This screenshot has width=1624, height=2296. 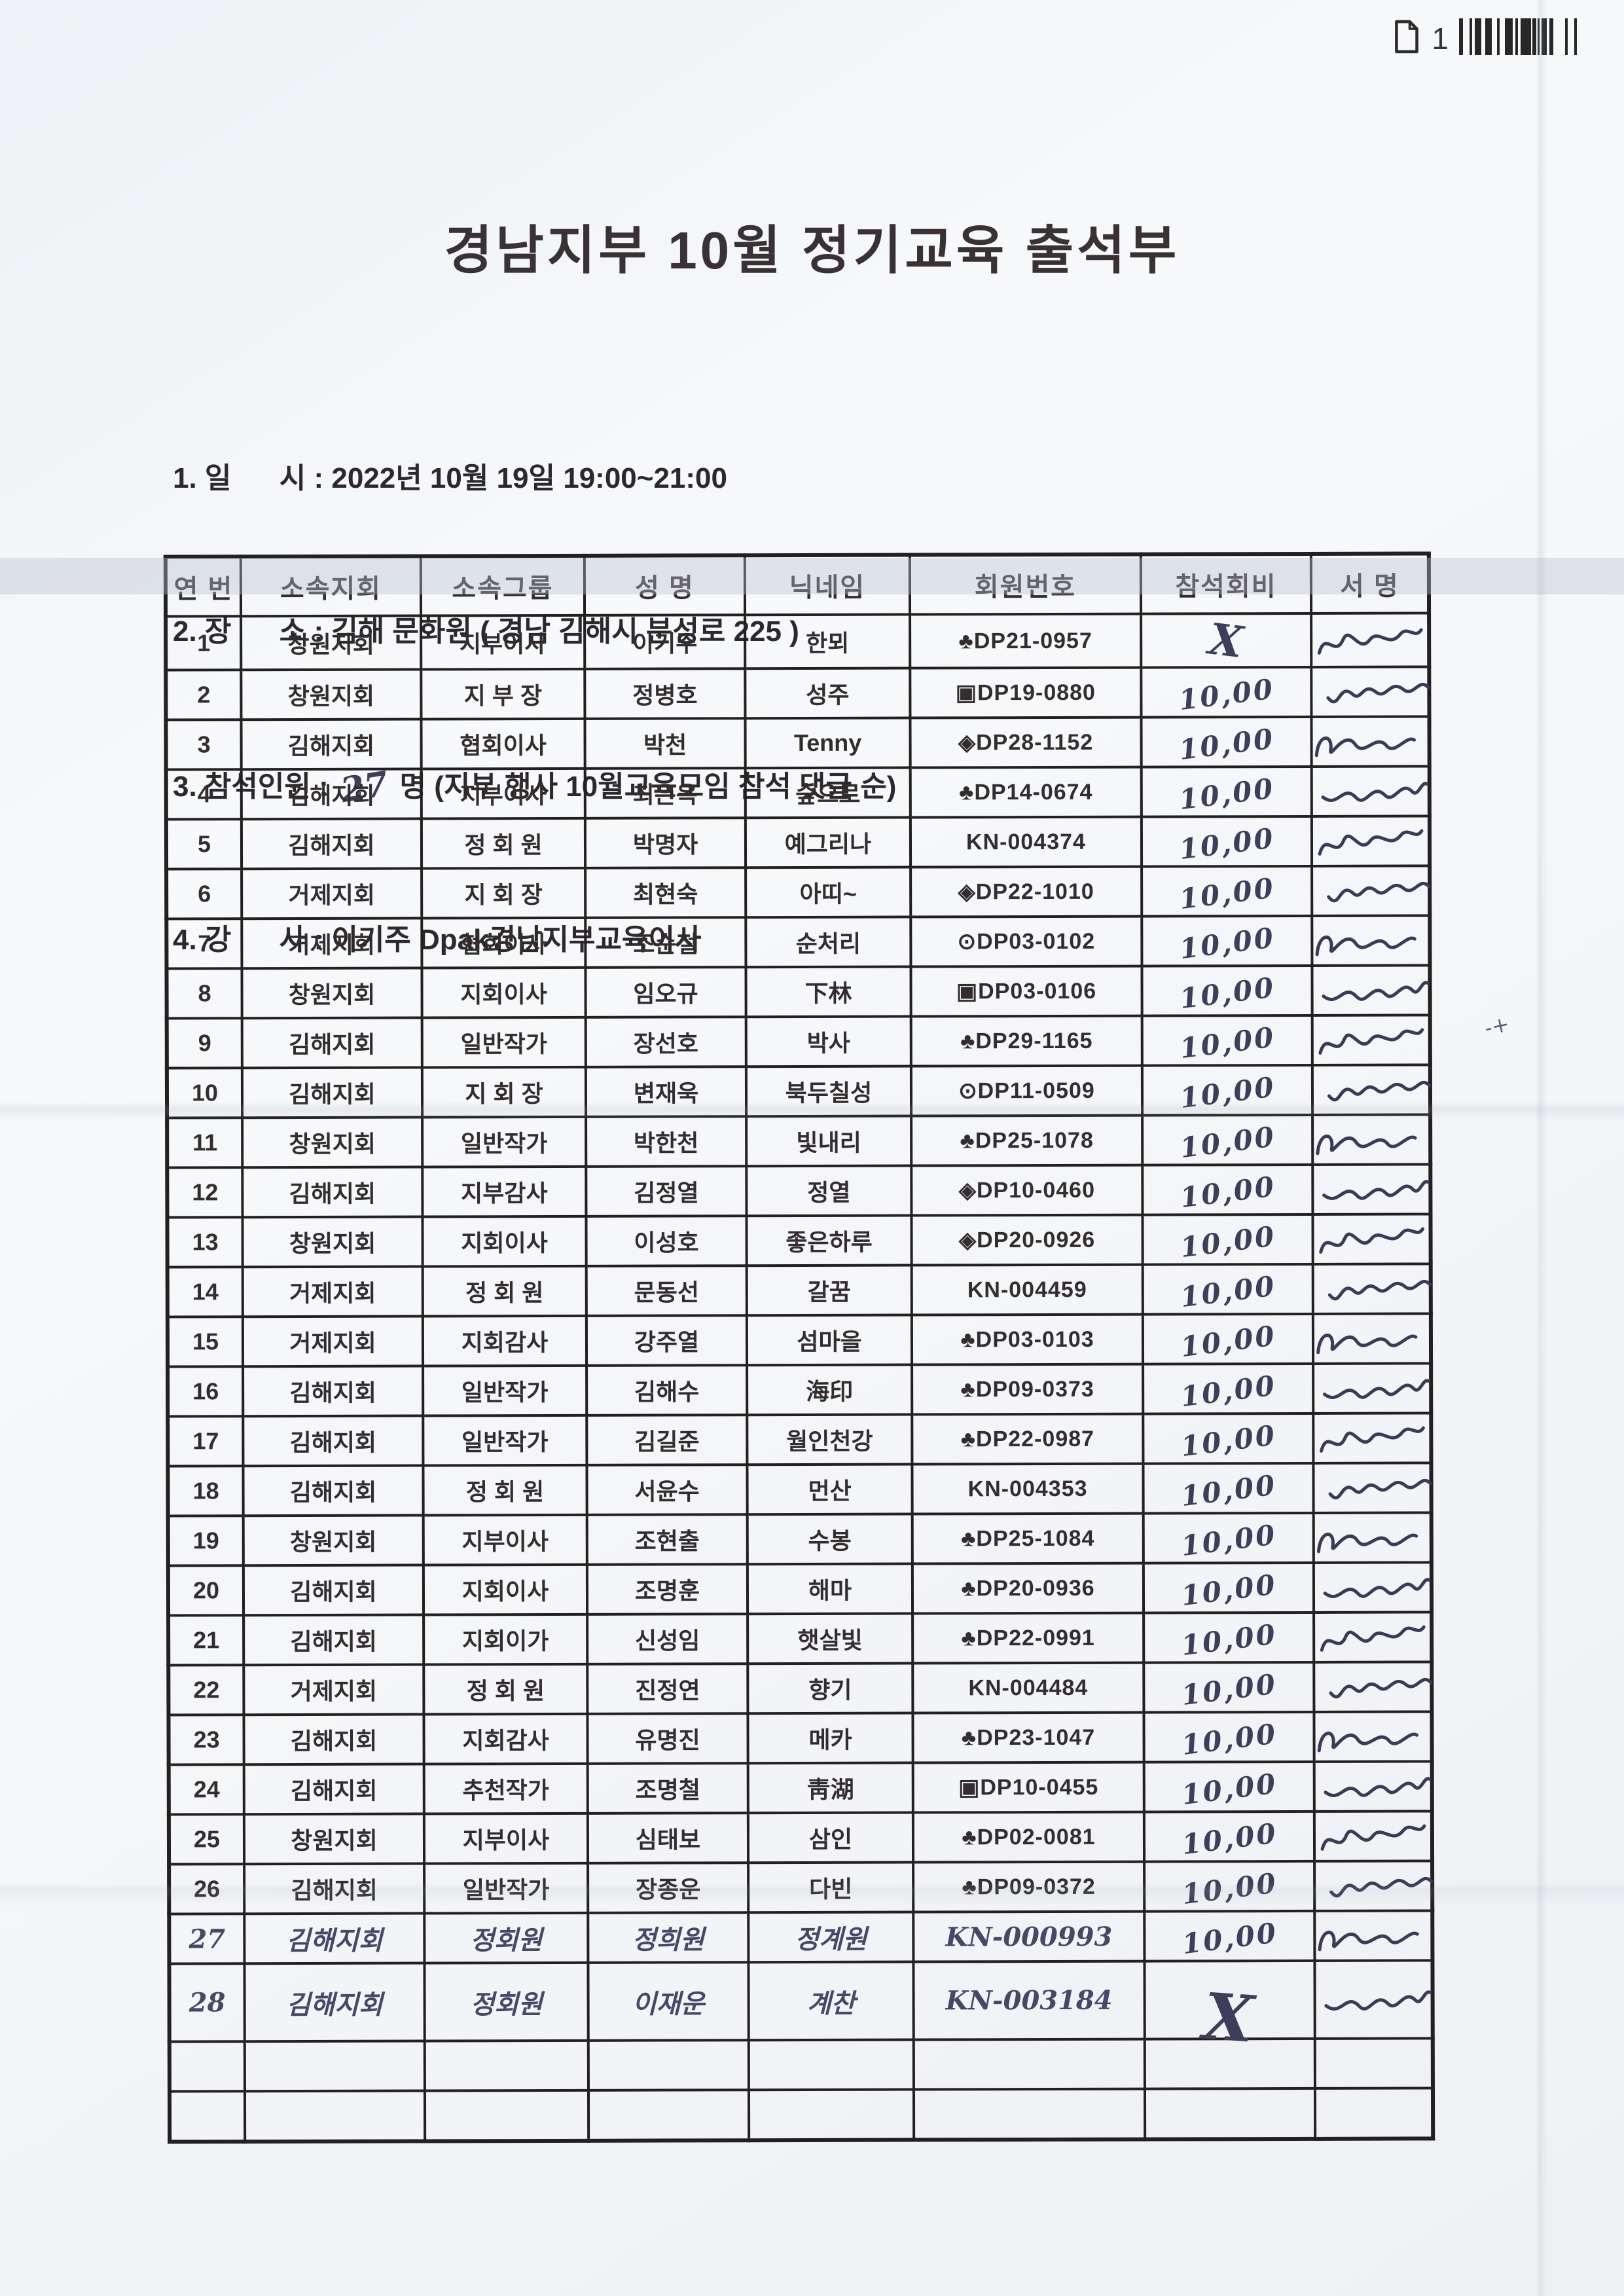 What do you see at coordinates (207, 1889) in the screenshot?
I see `cell-no: 26` at bounding box center [207, 1889].